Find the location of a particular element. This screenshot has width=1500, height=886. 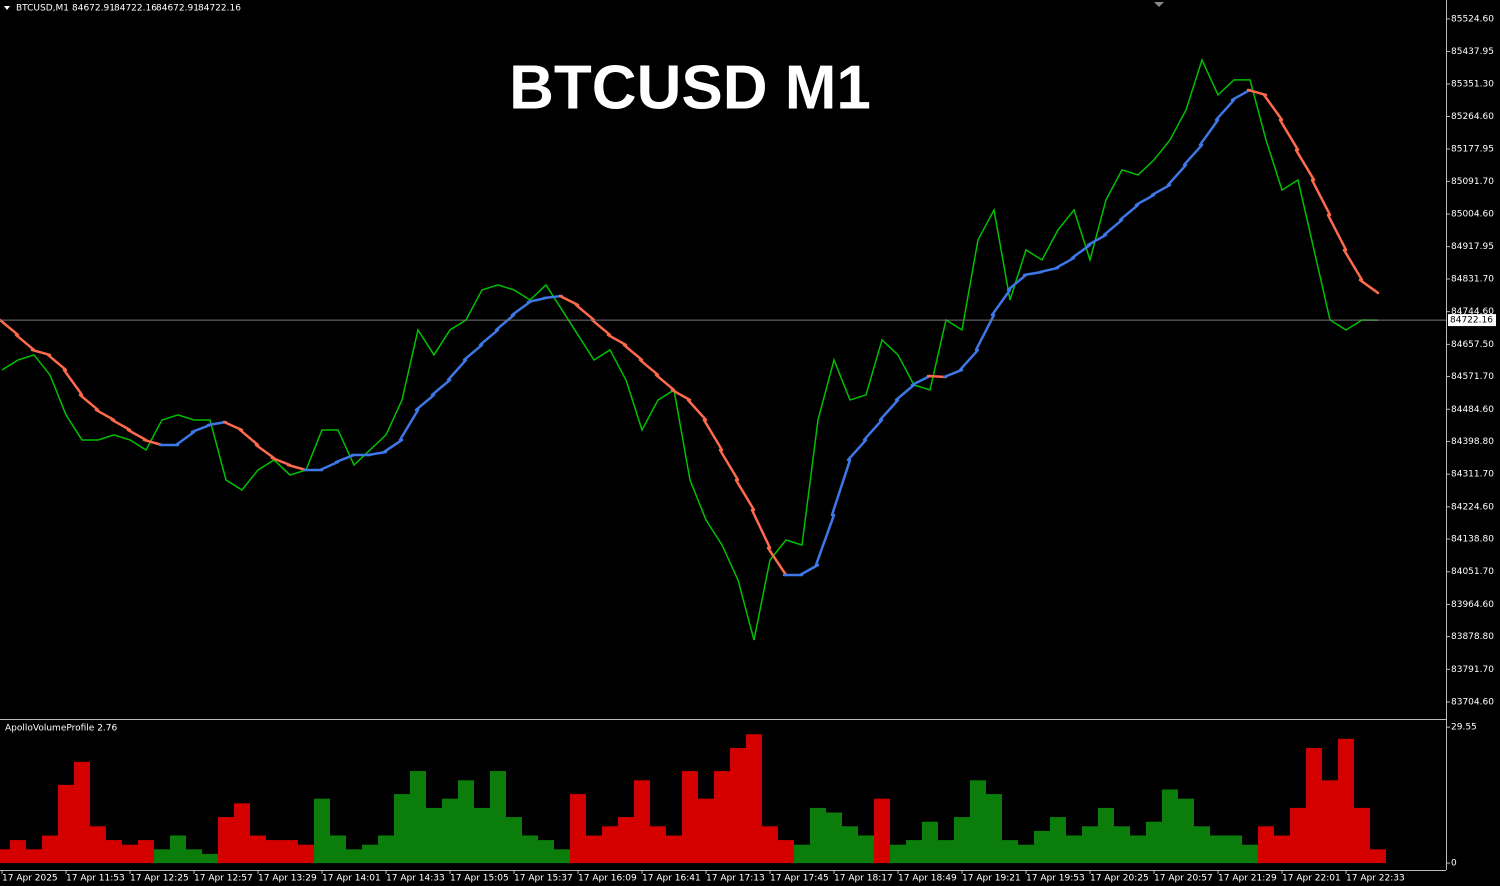

y-tick-label: 83878.80 is located at coordinates (1472, 637).